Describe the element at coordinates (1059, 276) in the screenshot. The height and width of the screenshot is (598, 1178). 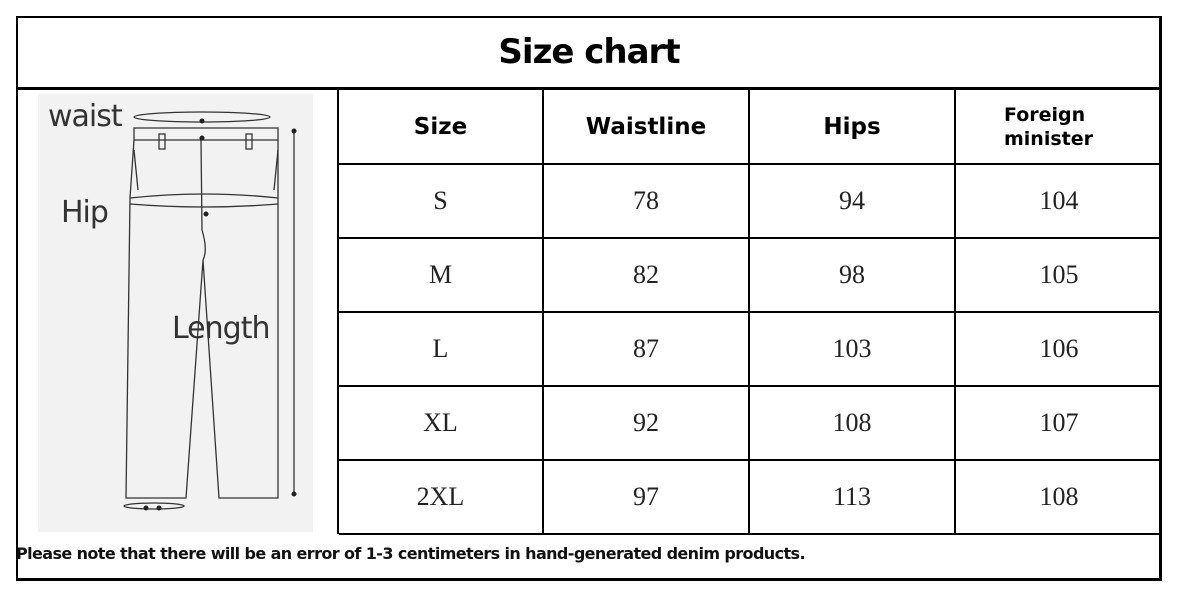
I see `table-cell: 105` at that location.